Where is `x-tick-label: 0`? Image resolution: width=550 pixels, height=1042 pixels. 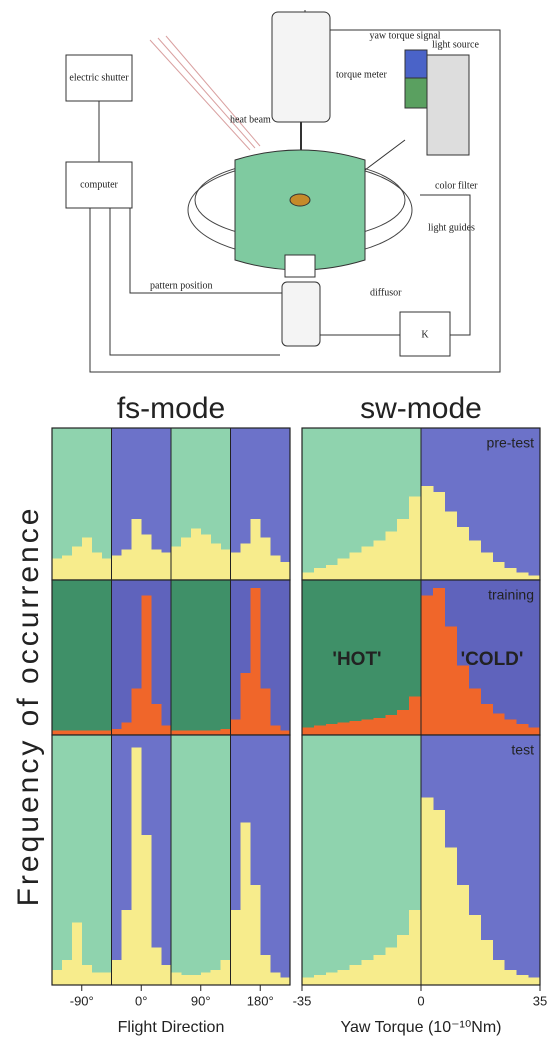
x-tick-label: 0 is located at coordinates (420, 1000).